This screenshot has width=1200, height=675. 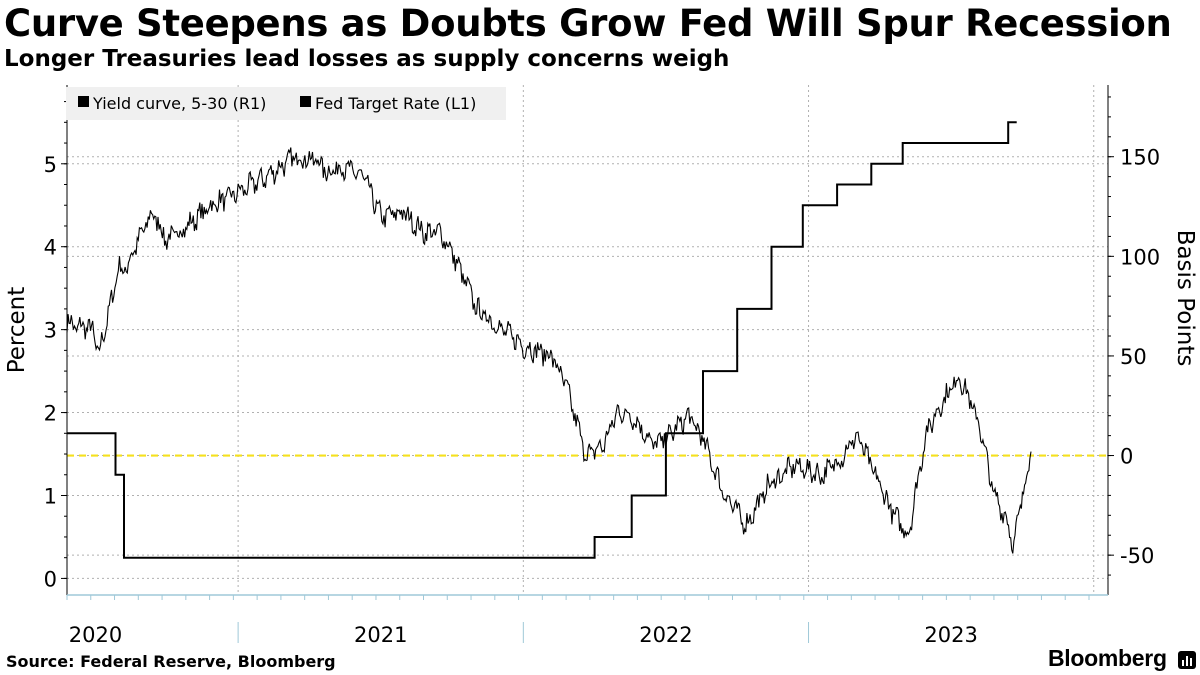 I want to click on legend-label: Yield curve, 5-30 (R1), so click(x=179, y=103).